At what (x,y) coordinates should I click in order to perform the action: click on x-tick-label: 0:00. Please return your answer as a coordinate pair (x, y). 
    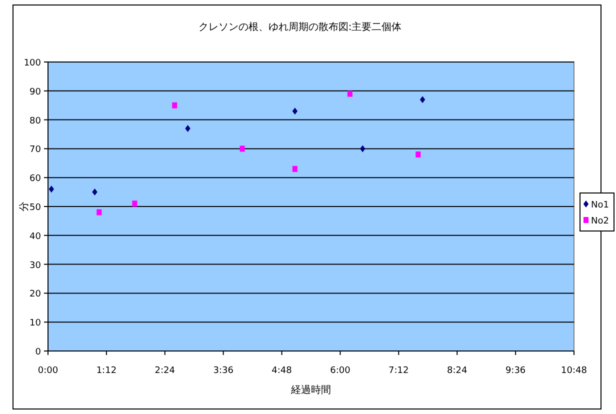
    Looking at the image, I should click on (48, 371).